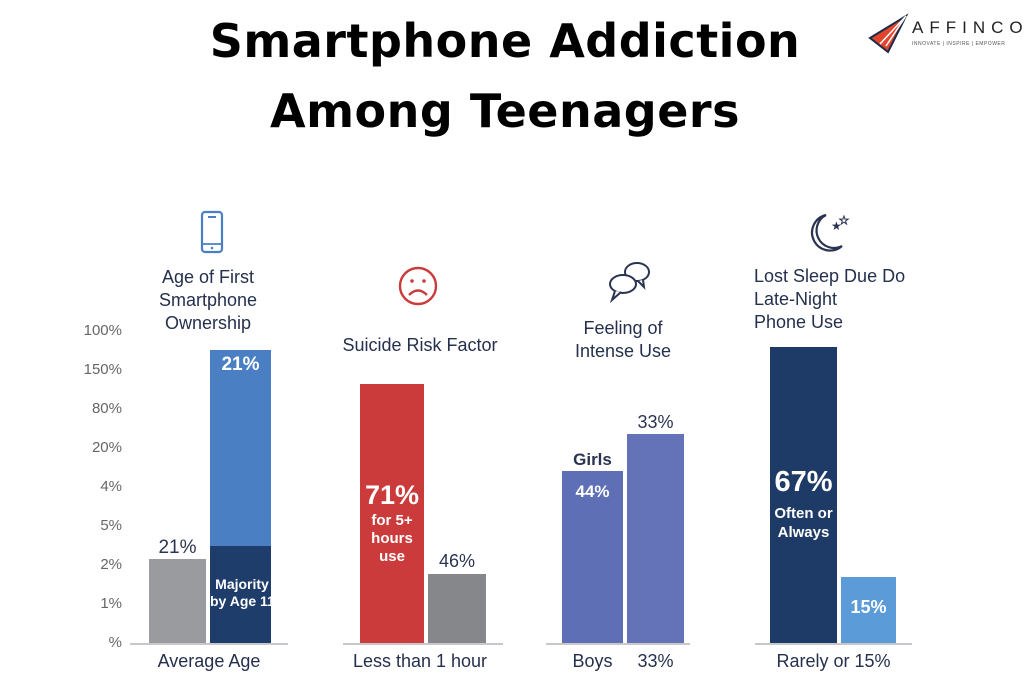 This screenshot has width=1024, height=682. What do you see at coordinates (803, 523) in the screenshot?
I see `bar-sublabel: Often or Always` at bounding box center [803, 523].